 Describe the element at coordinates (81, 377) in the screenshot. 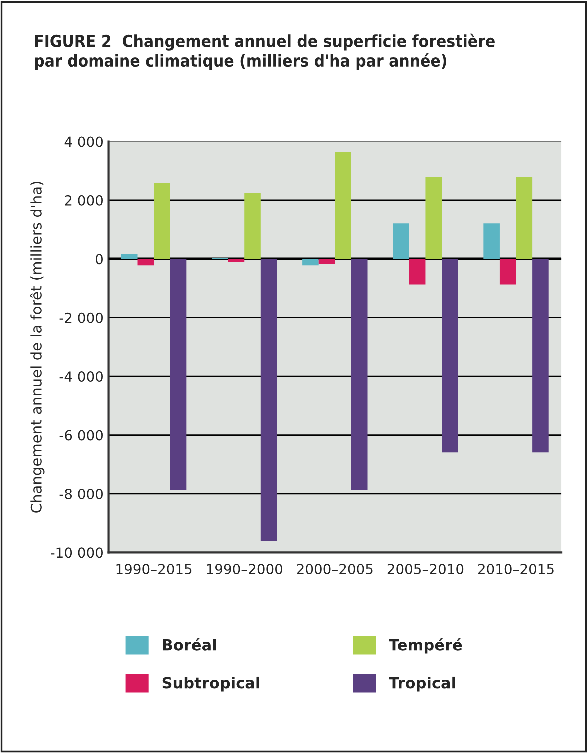

I see `y-tick-label: -4 000` at that location.